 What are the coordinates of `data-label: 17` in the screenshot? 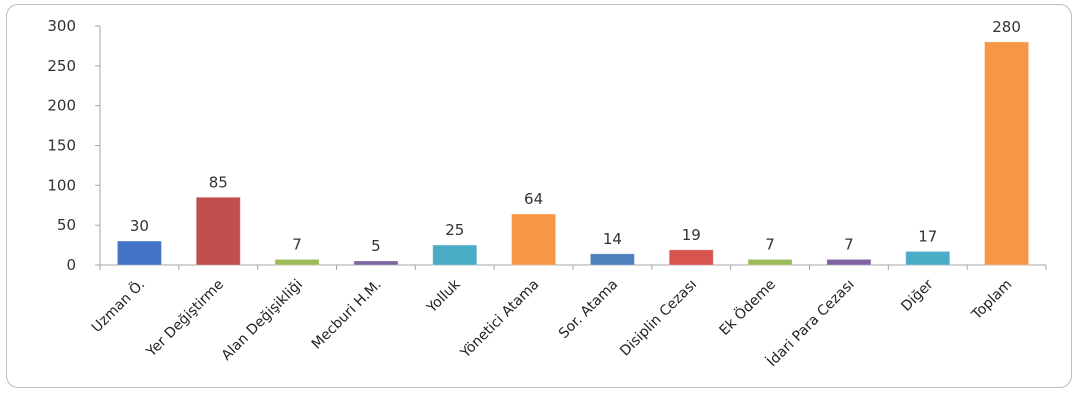 It's located at (927, 236).